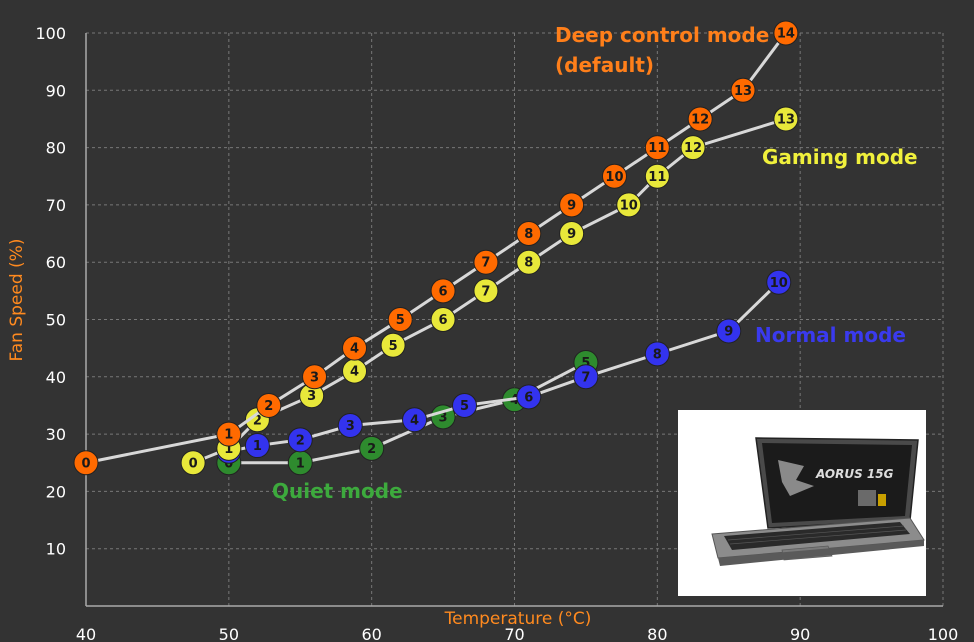 The width and height of the screenshot is (974, 642). I want to click on laptop-illustration: AORUS 15G, so click(818, 501).